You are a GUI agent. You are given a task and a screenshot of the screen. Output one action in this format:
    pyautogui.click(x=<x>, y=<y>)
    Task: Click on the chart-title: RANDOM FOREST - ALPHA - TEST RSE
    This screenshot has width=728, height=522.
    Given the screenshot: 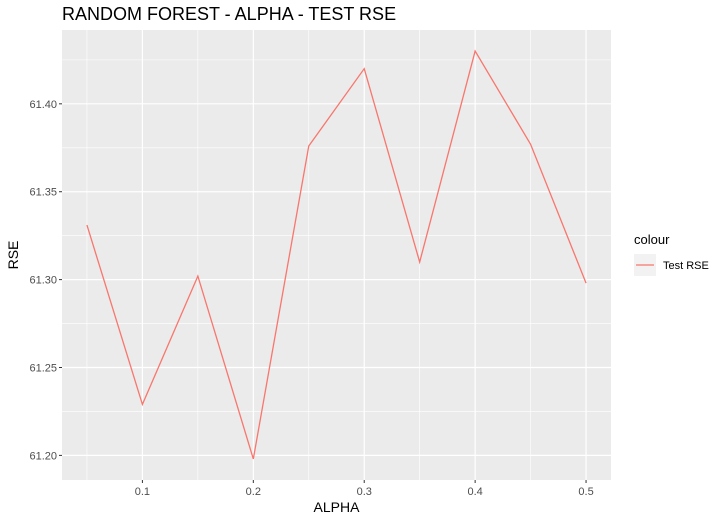 What is the action you would take?
    pyautogui.click(x=229, y=14)
    